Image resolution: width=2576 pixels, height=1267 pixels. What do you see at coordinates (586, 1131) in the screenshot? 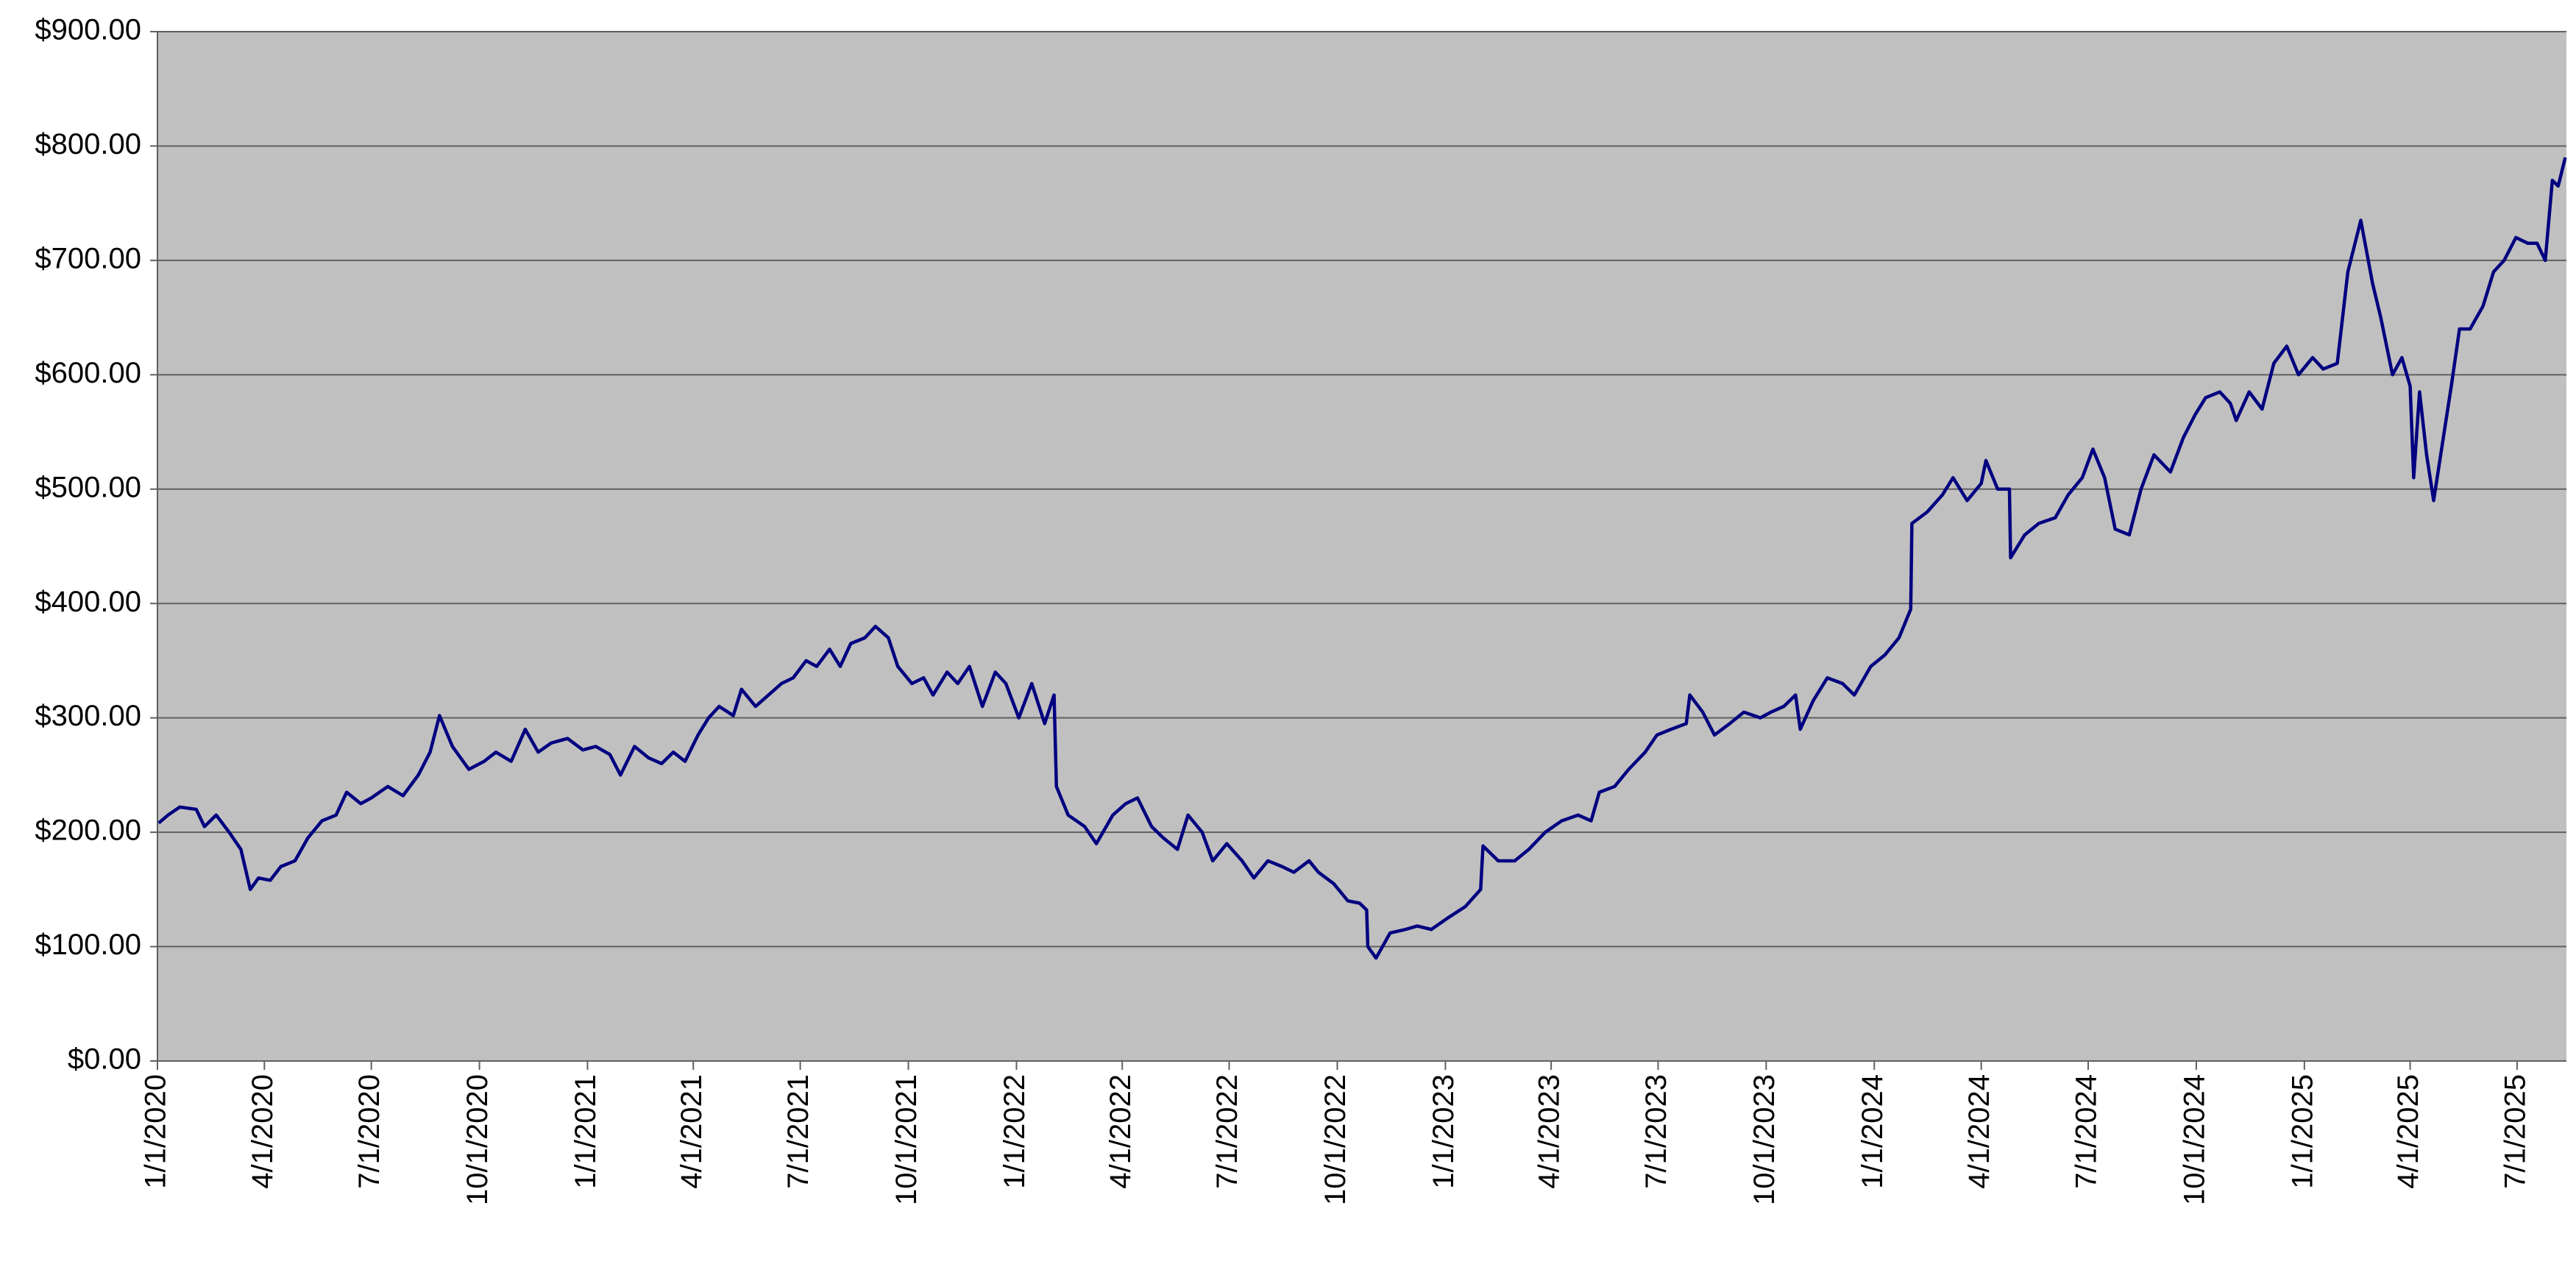
I see `x-tick-label: 1/1/2021` at bounding box center [586, 1131].